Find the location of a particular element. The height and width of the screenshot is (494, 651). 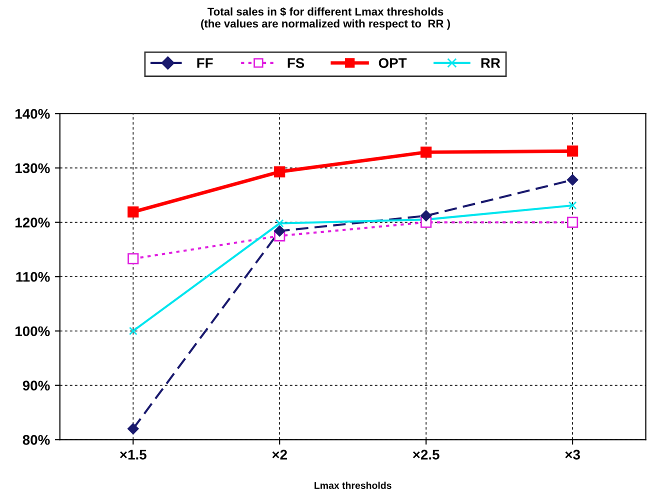

legend-label: FF is located at coordinates (205, 63).